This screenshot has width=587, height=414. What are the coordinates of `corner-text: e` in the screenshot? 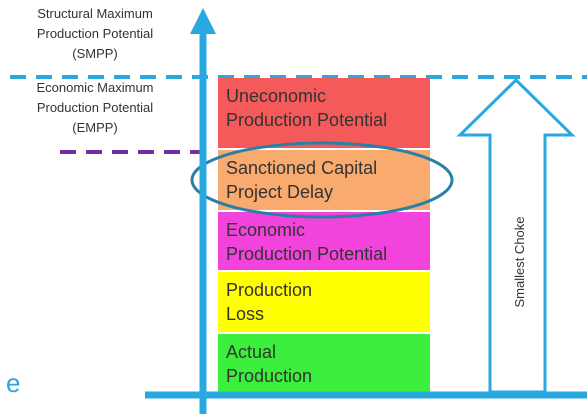 It's located at (13, 383).